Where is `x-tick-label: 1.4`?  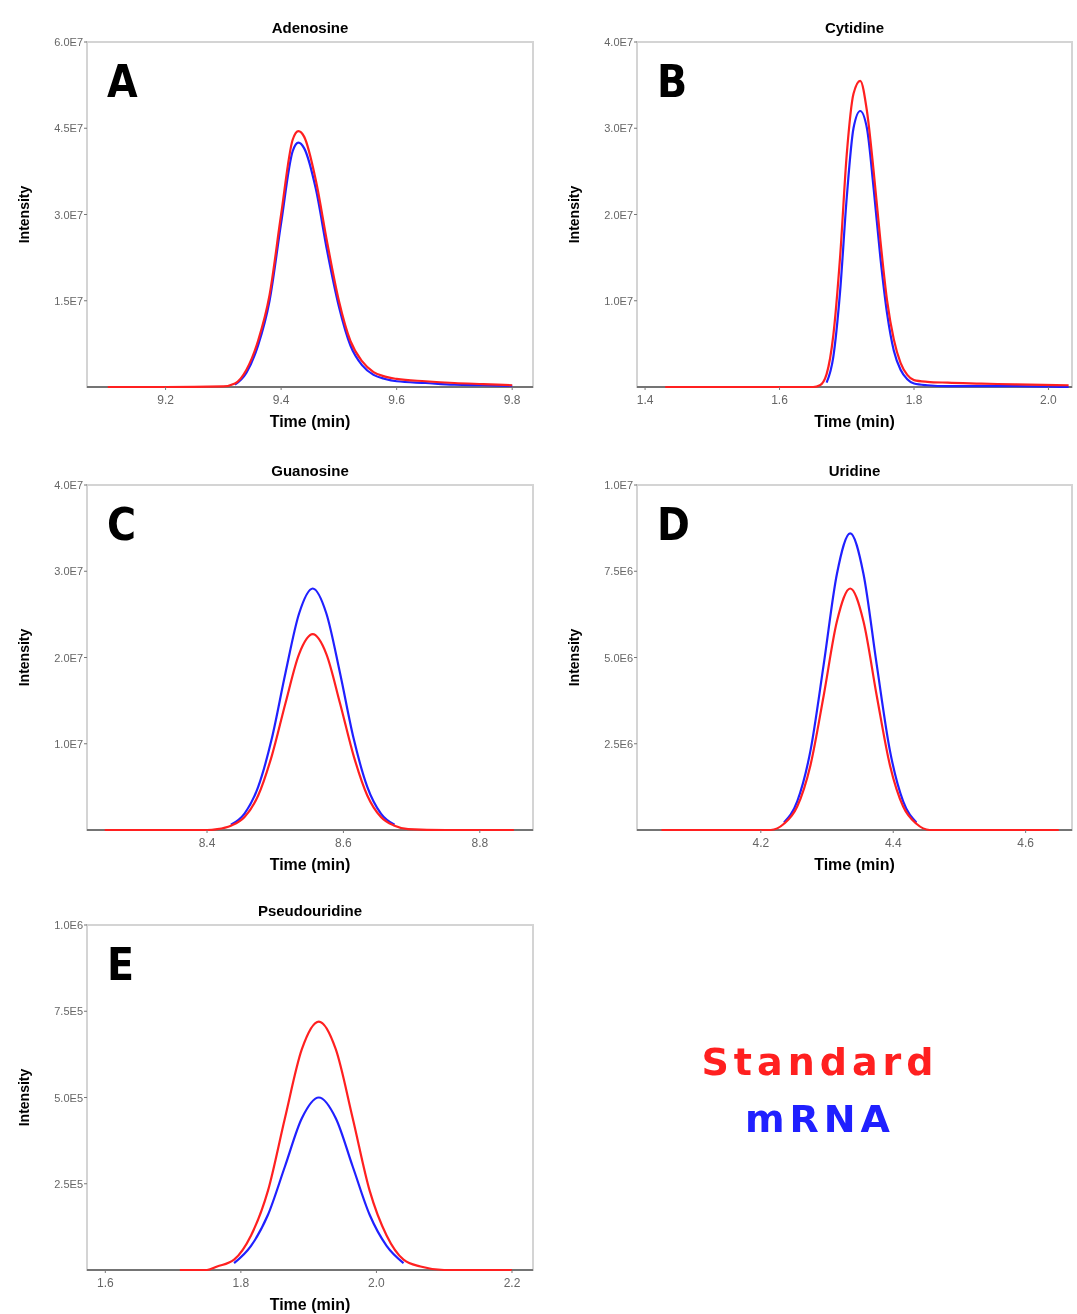 x-tick-label: 1.4 is located at coordinates (645, 400).